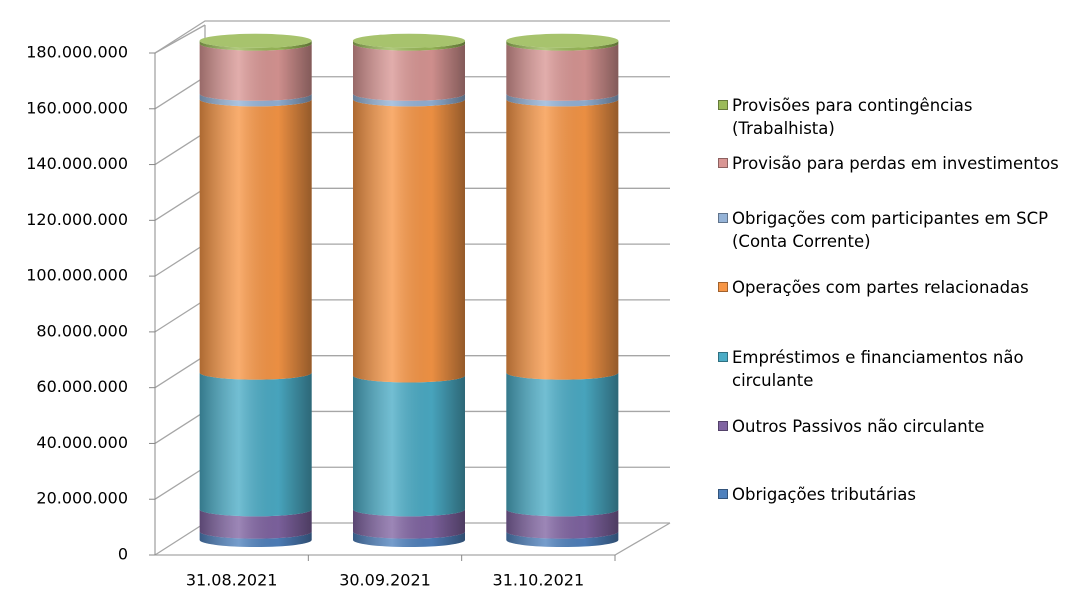 The image size is (1067, 594). I want to click on legend-entry: Operações com partes relacionadas, so click(890, 287).